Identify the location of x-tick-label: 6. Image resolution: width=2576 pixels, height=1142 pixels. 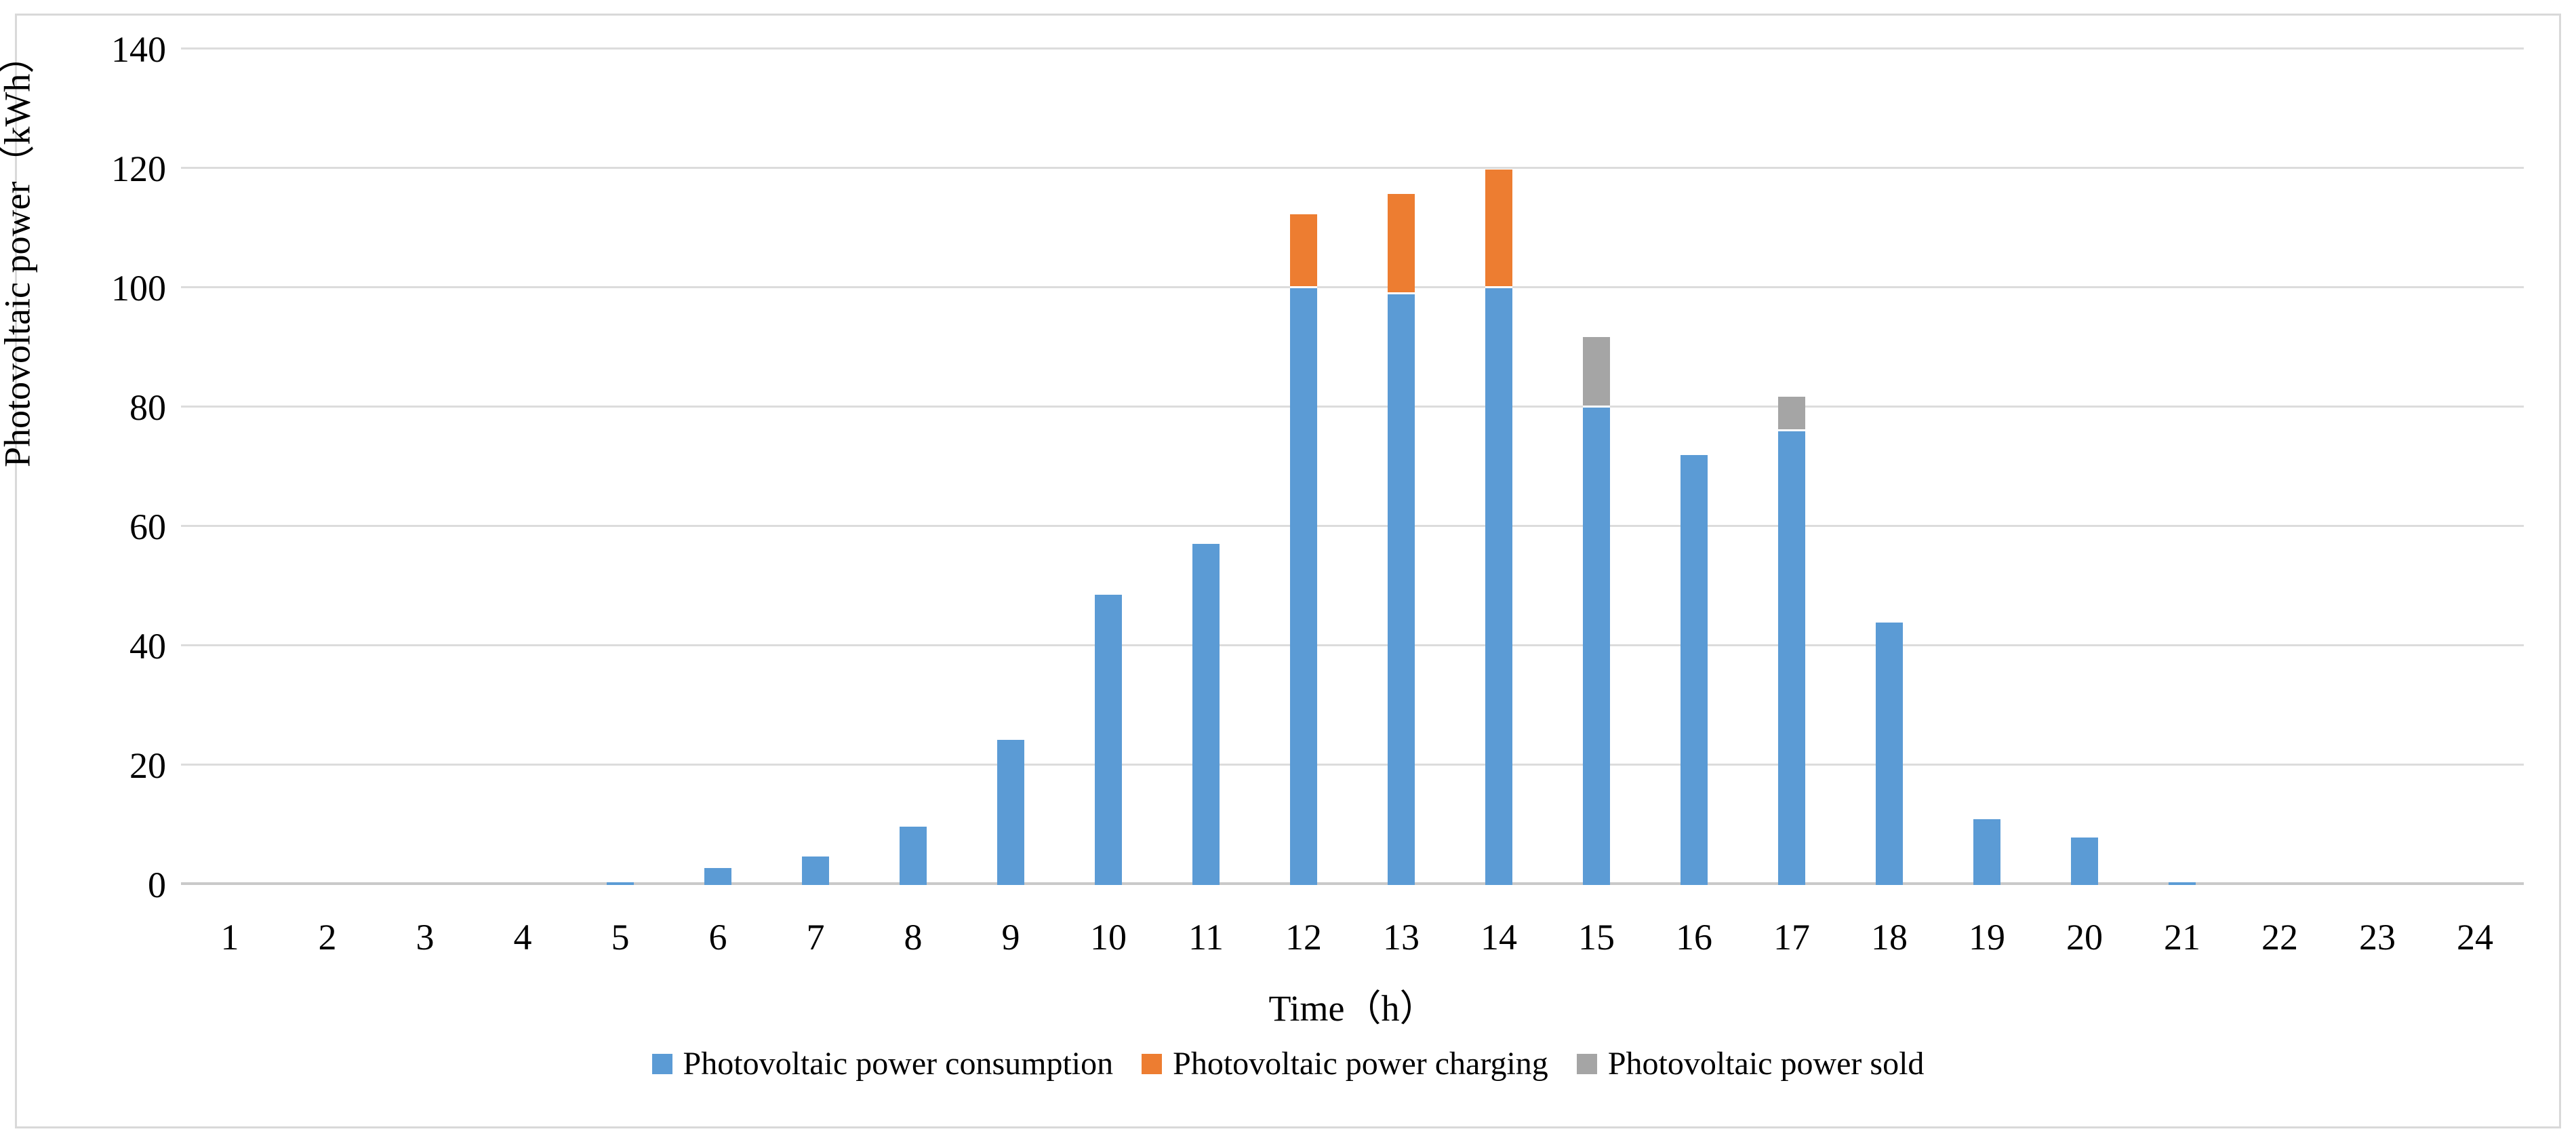
(717, 938).